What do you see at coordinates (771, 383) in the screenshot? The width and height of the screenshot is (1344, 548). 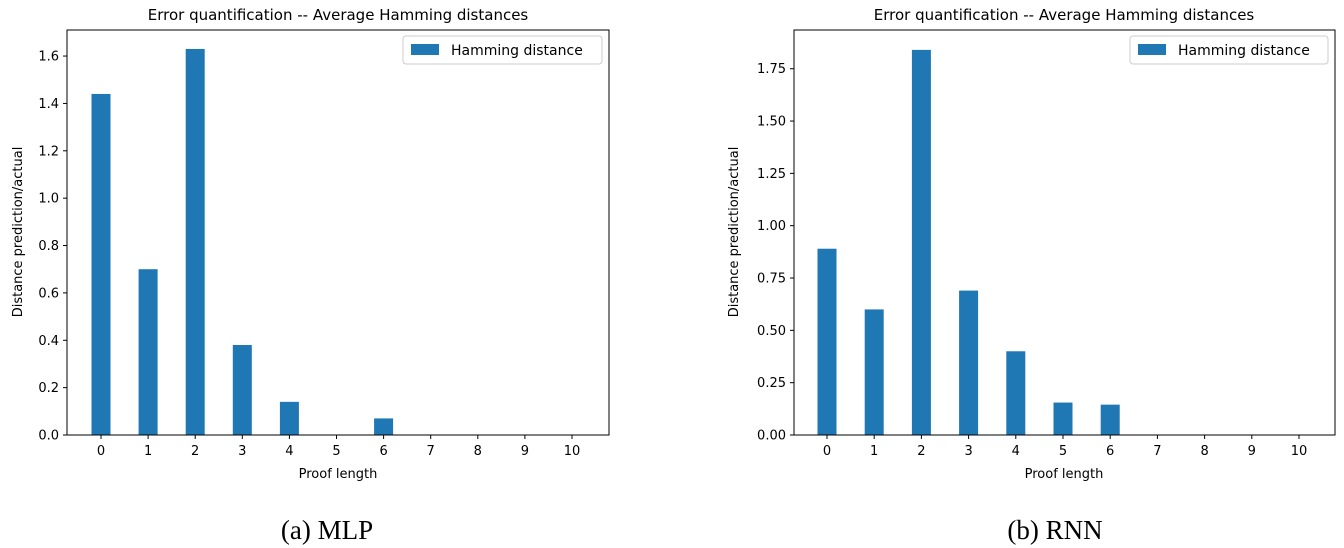 I see `y-tick-label: 0.25` at bounding box center [771, 383].